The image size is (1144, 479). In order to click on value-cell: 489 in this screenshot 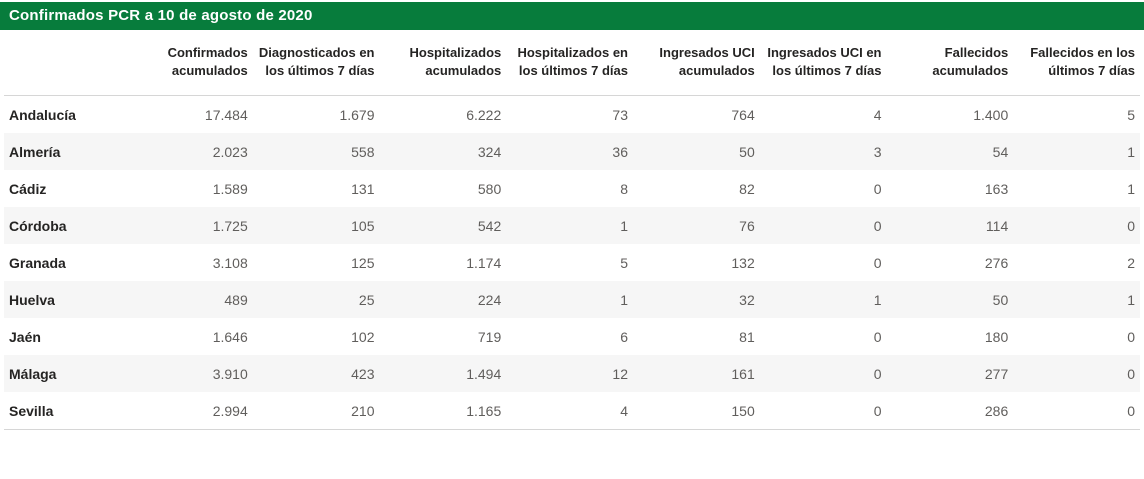, I will do `click(236, 299)`.